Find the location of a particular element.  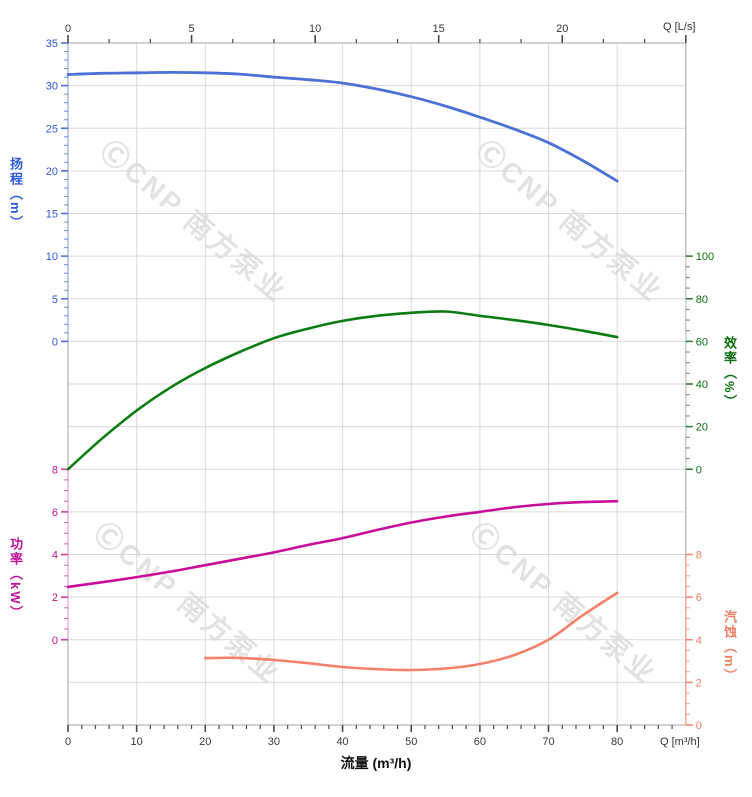

npsh-axis: 0 2 4 6 8 is located at coordinates (693, 641).